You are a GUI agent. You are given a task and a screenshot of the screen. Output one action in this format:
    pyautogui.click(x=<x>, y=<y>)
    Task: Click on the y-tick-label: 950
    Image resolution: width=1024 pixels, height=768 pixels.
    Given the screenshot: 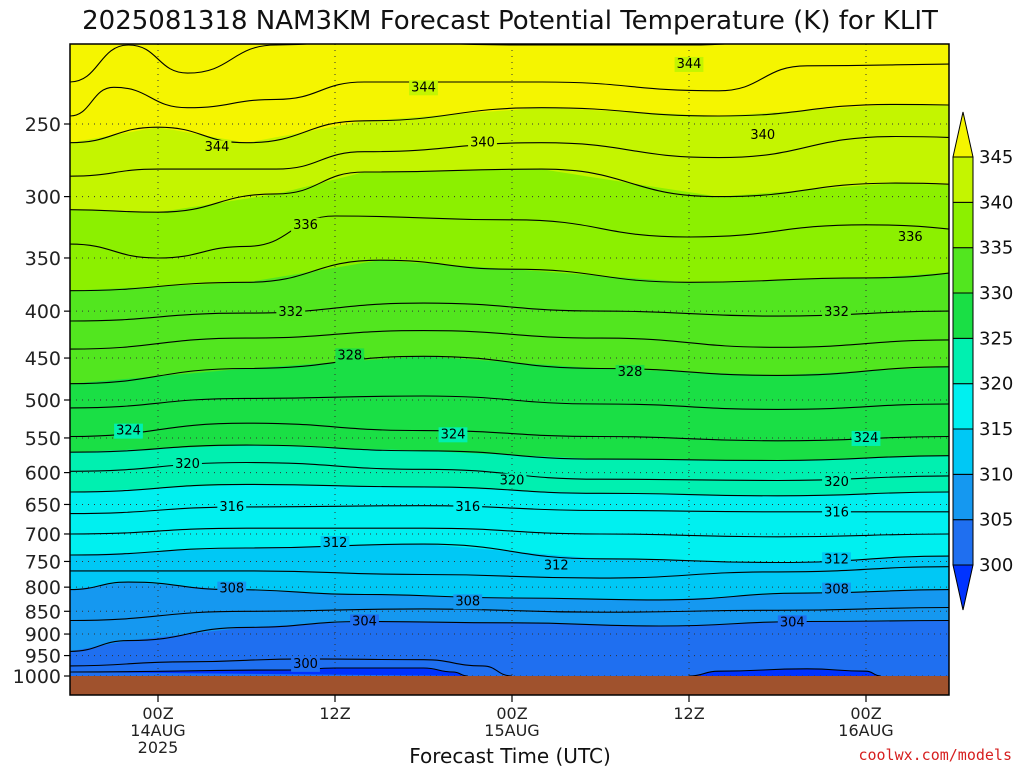 What is the action you would take?
    pyautogui.click(x=43, y=657)
    